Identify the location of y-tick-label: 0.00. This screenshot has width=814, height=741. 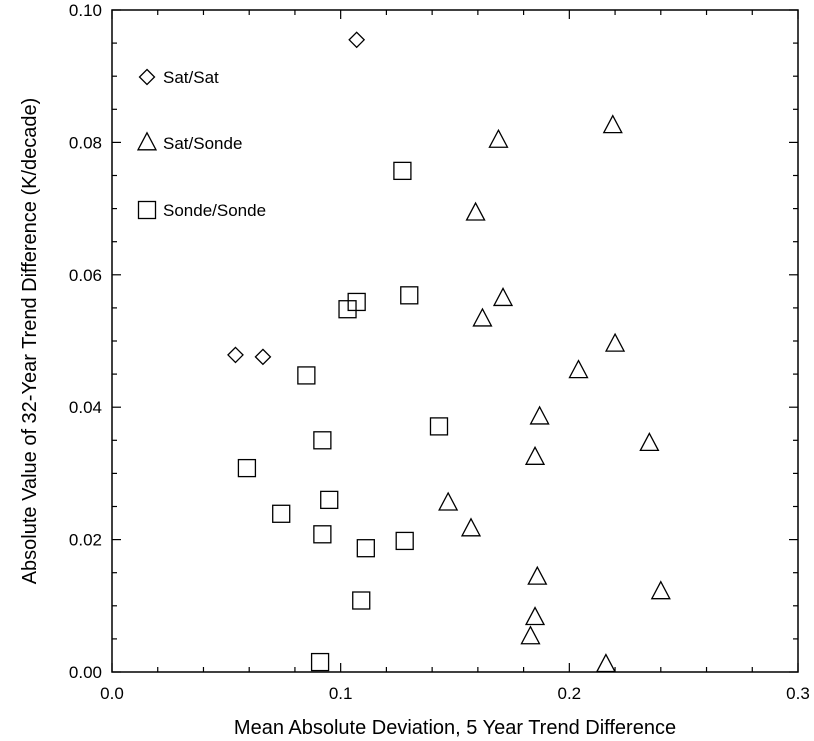
(85, 672).